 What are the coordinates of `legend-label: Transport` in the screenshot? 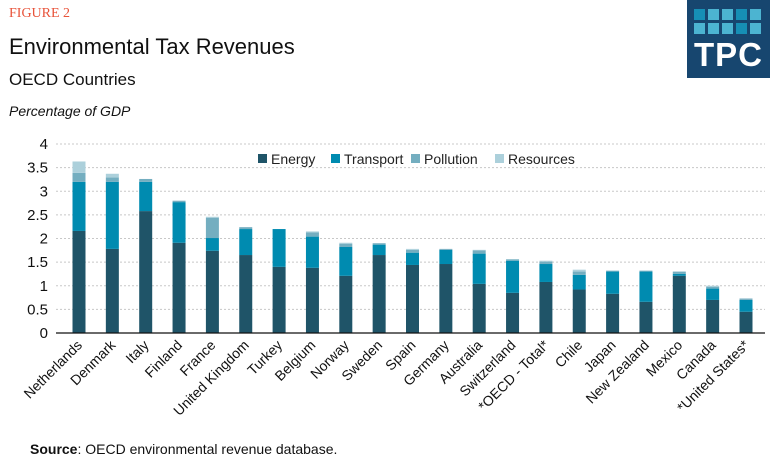 It's located at (374, 159).